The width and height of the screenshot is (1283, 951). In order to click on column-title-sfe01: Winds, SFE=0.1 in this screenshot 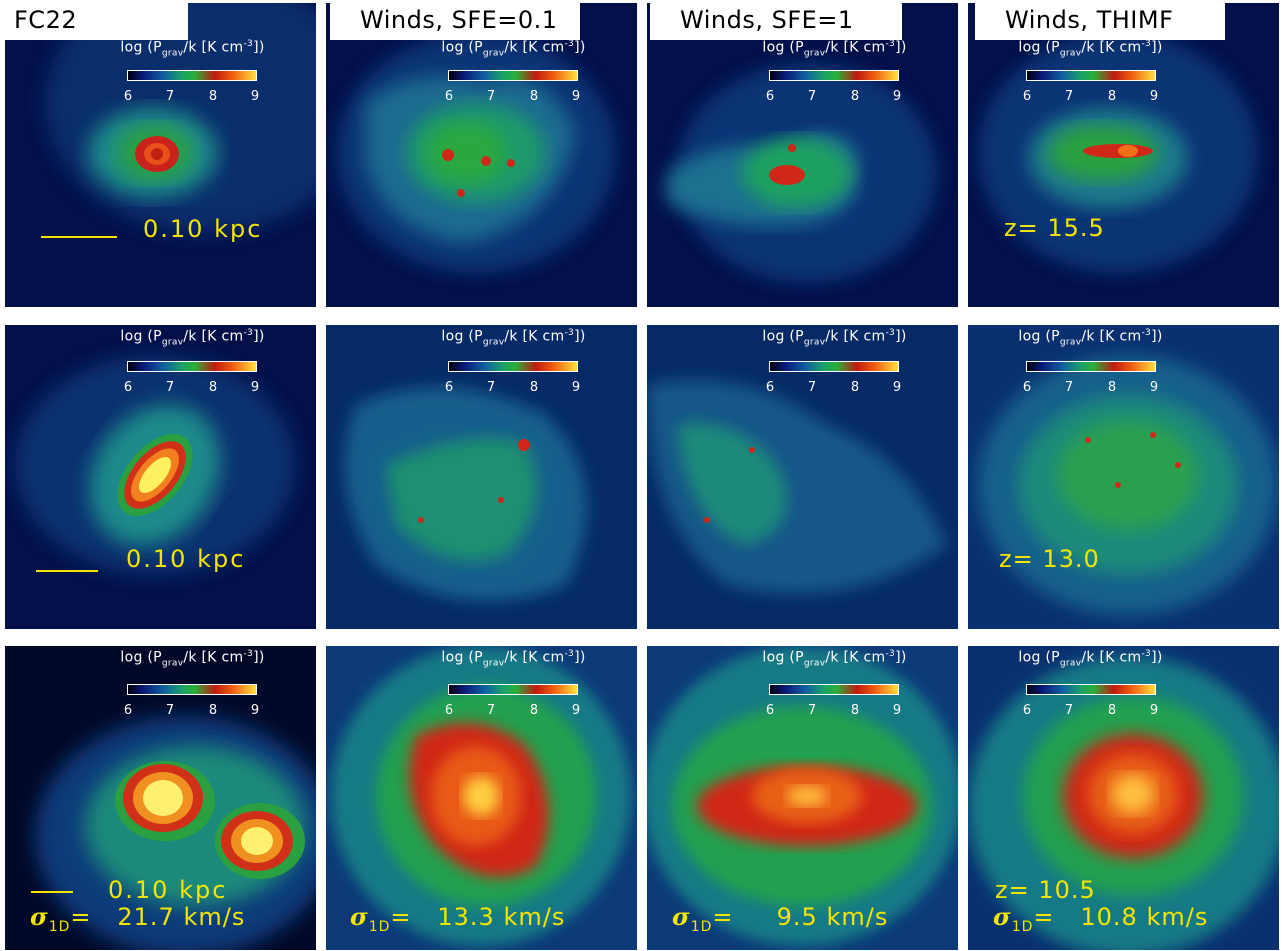, I will do `click(455, 20)`.